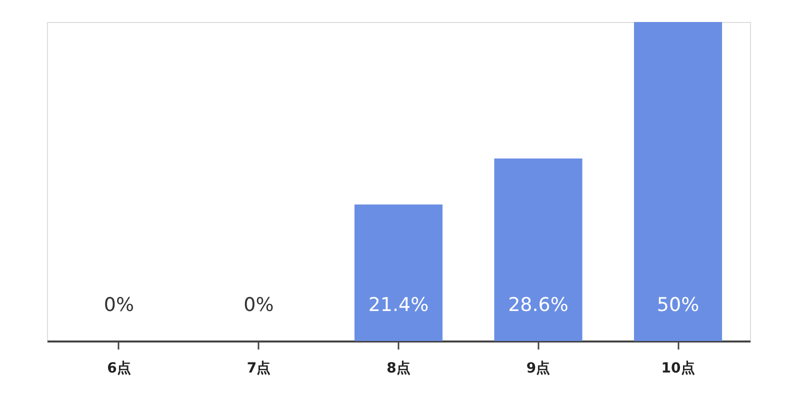 The image size is (800, 398). I want to click on data-label: 50%, so click(678, 305).